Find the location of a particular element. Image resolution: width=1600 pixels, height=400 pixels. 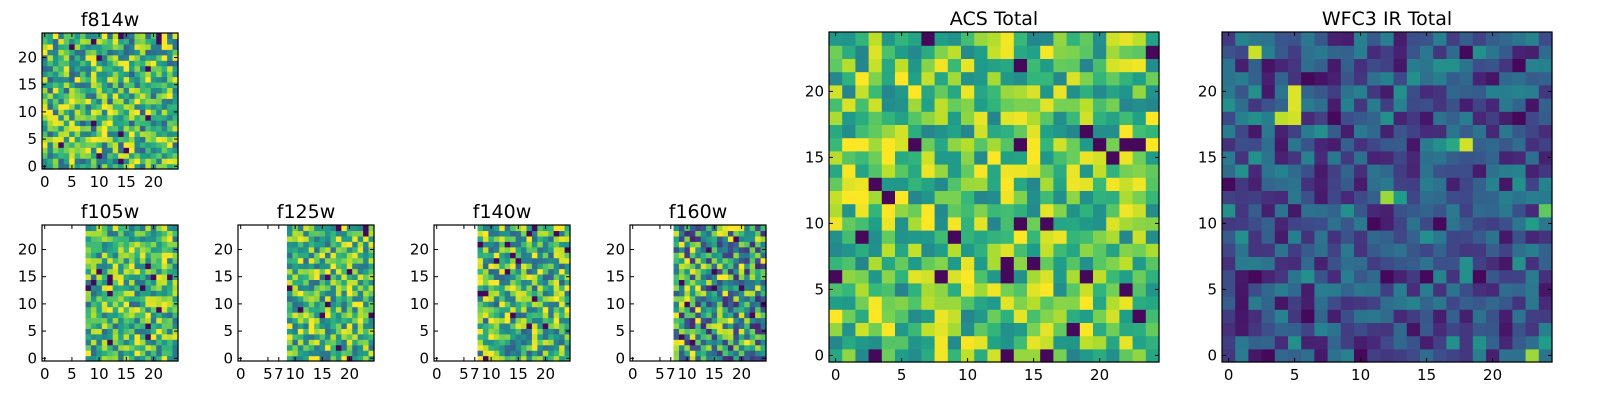

x-tick-label: 5 is located at coordinates (660, 374).